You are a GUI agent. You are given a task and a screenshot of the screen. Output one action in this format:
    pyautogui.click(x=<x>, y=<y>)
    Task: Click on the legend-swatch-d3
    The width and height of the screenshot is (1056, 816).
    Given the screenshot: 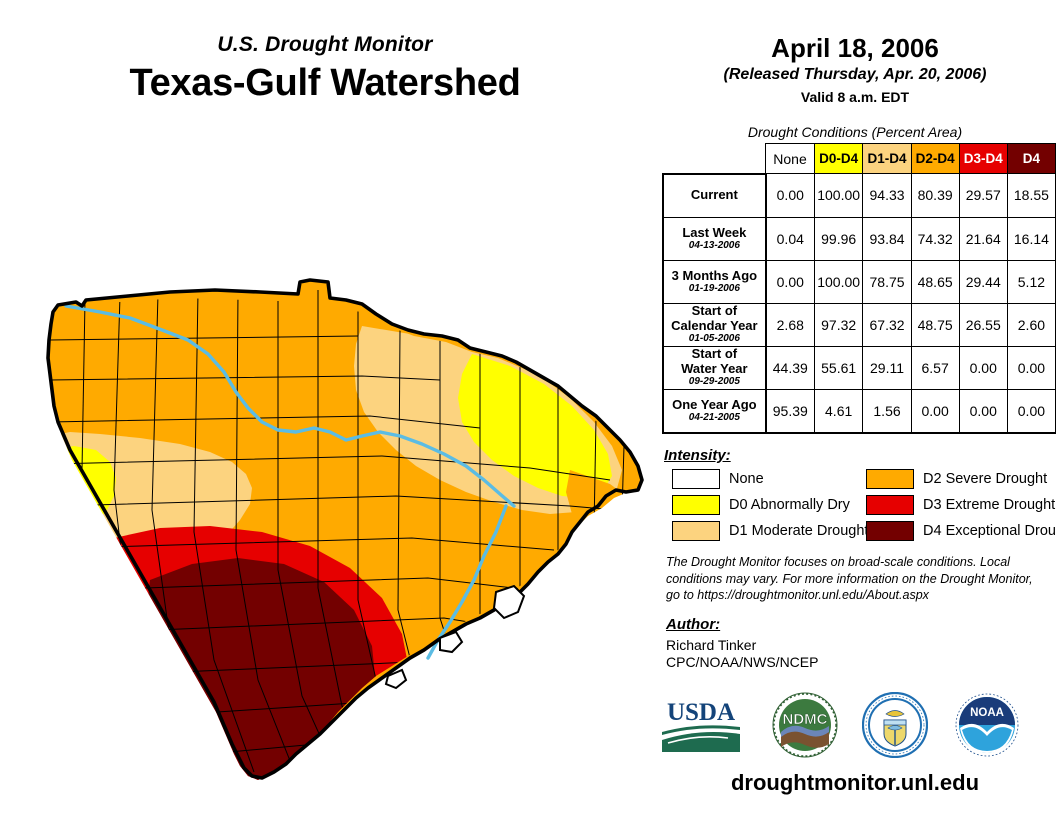 What is the action you would take?
    pyautogui.click(x=890, y=505)
    